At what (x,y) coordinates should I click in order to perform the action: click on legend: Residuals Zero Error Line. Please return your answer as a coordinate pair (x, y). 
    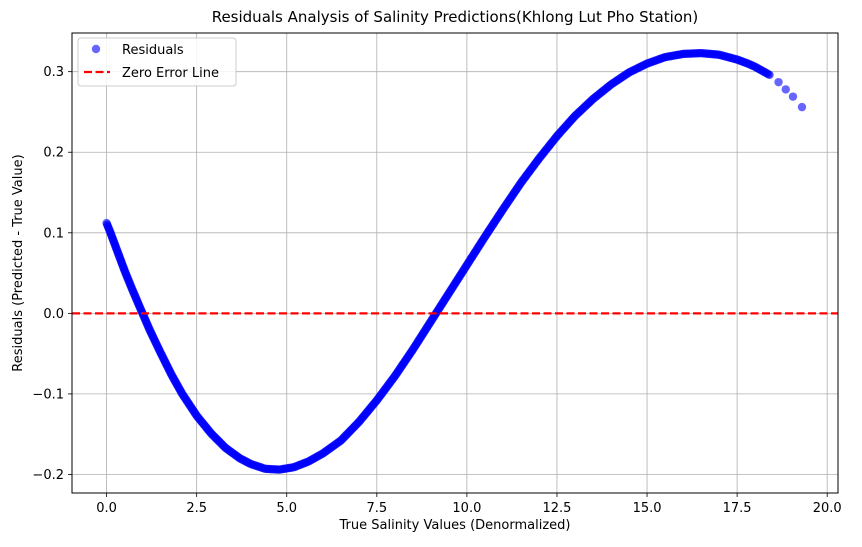
    Looking at the image, I should click on (157, 62).